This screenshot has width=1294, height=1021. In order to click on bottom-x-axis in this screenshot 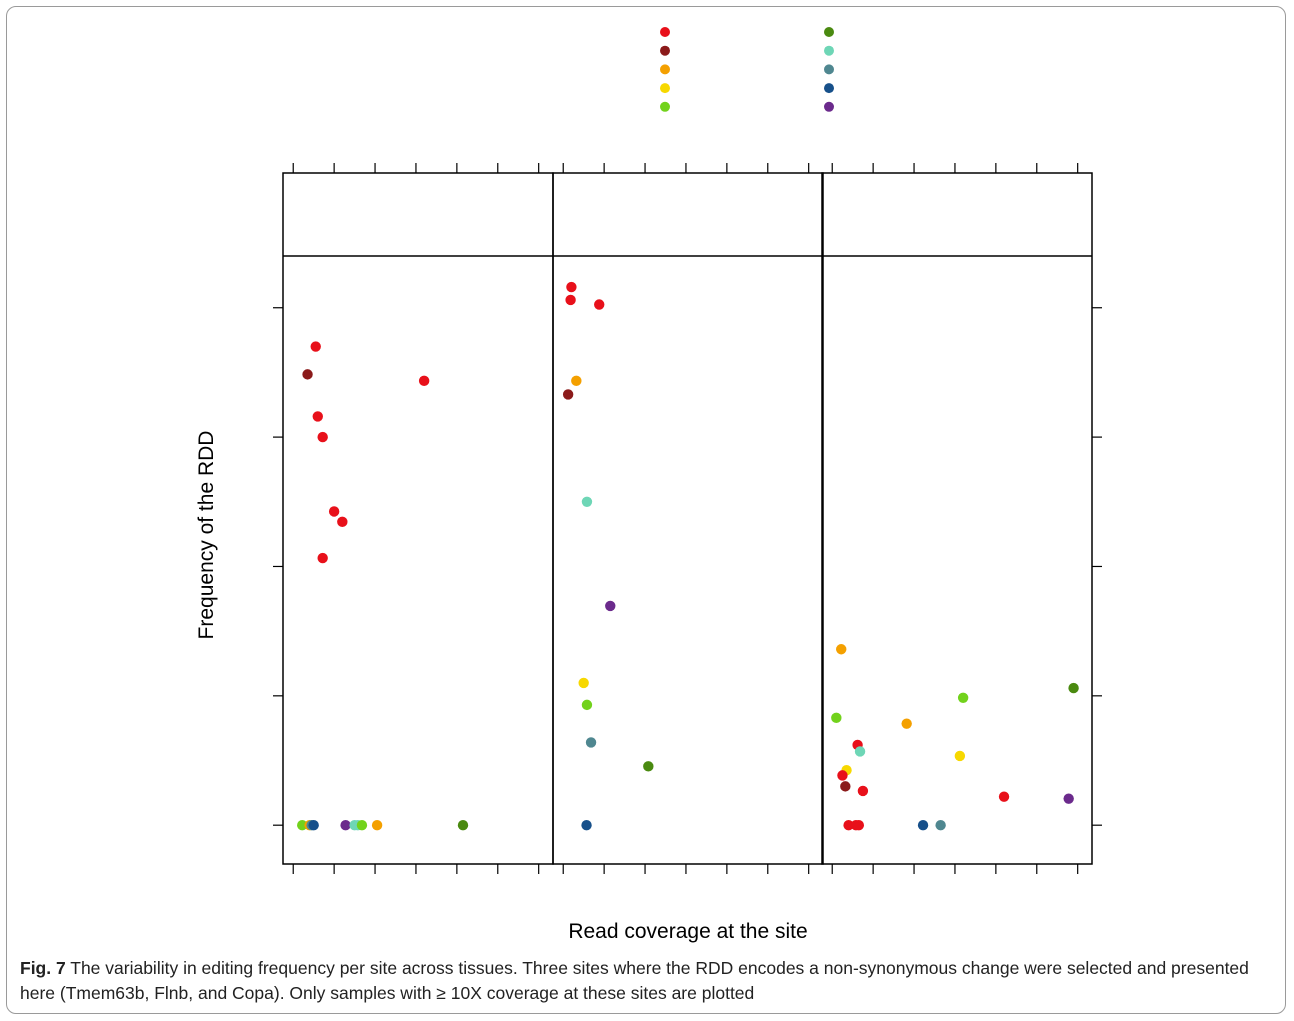, I will do `click(685, 869)`.